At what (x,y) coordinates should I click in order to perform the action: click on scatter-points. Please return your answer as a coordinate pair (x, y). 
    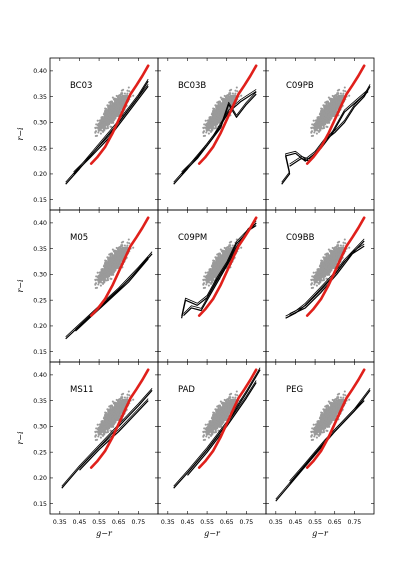
    Looking at the image, I should click on (114, 112).